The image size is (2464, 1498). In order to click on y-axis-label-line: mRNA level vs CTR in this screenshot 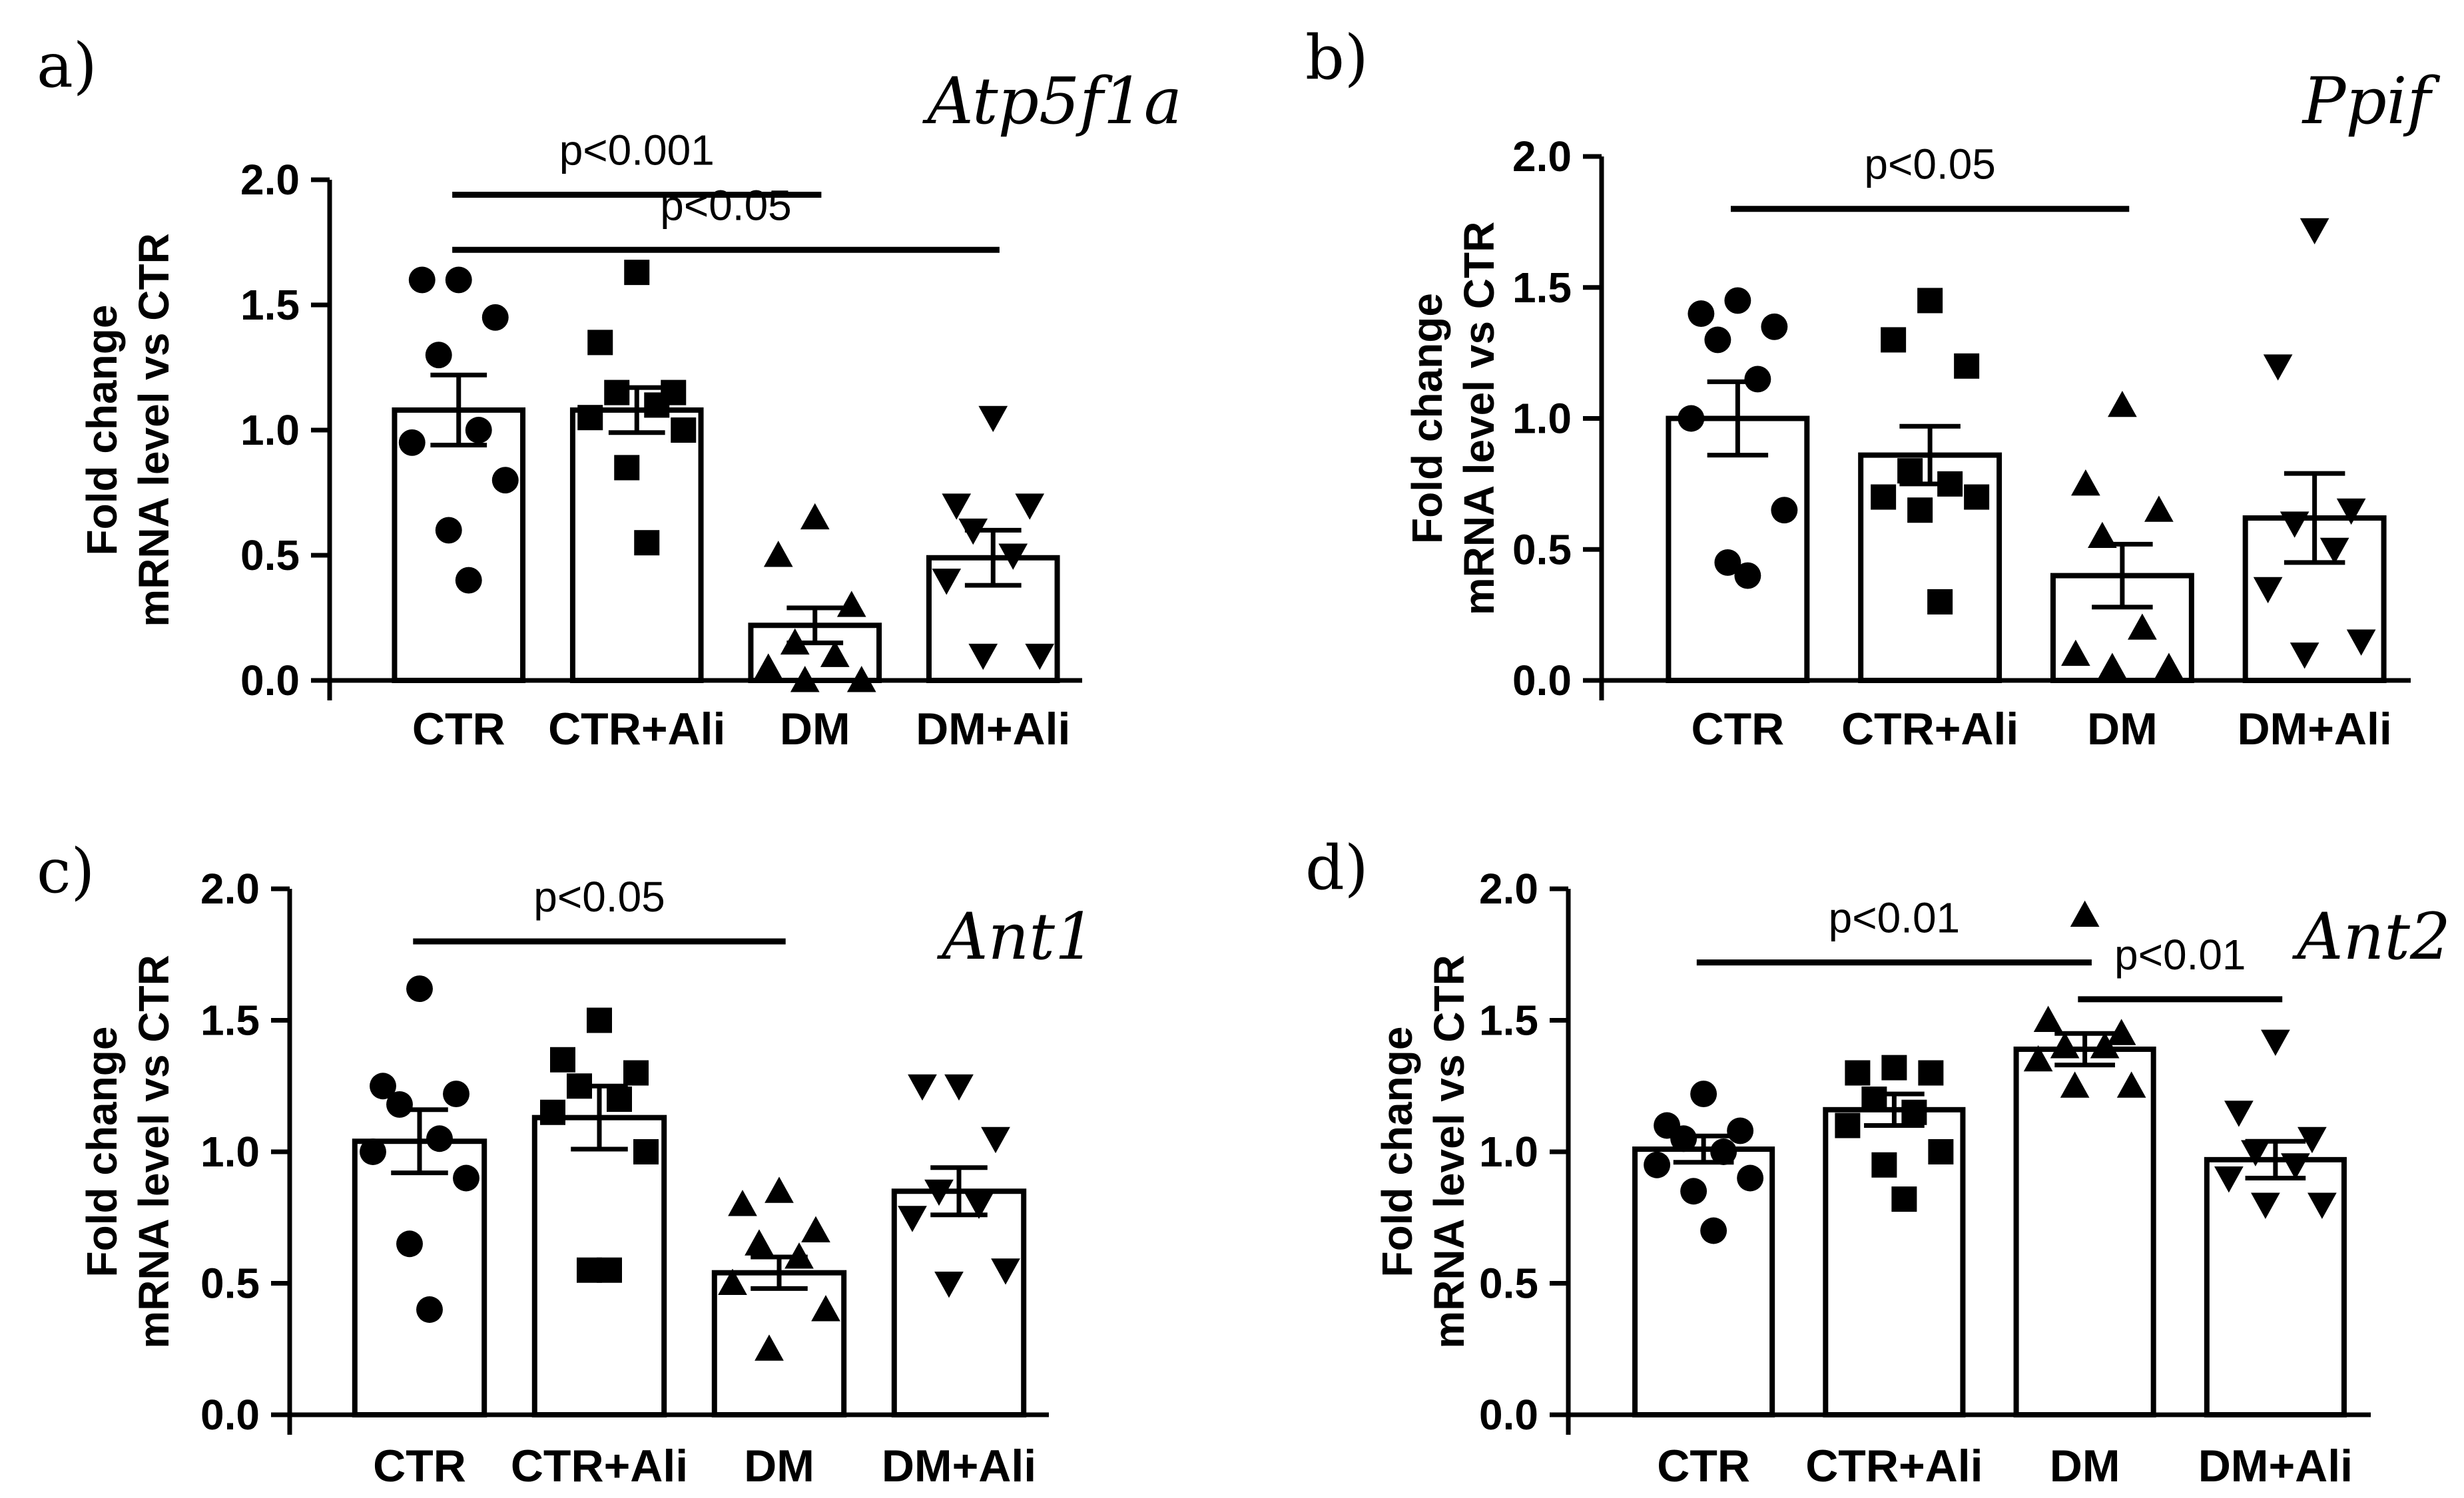, I will do `click(1449, 1152)`.